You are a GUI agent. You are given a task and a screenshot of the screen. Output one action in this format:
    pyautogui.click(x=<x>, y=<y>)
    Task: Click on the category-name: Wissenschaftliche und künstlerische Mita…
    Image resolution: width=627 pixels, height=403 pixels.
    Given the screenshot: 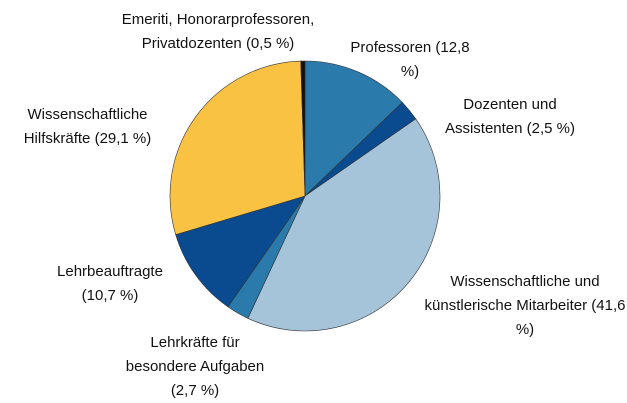 What is the action you would take?
    pyautogui.click(x=512, y=293)
    